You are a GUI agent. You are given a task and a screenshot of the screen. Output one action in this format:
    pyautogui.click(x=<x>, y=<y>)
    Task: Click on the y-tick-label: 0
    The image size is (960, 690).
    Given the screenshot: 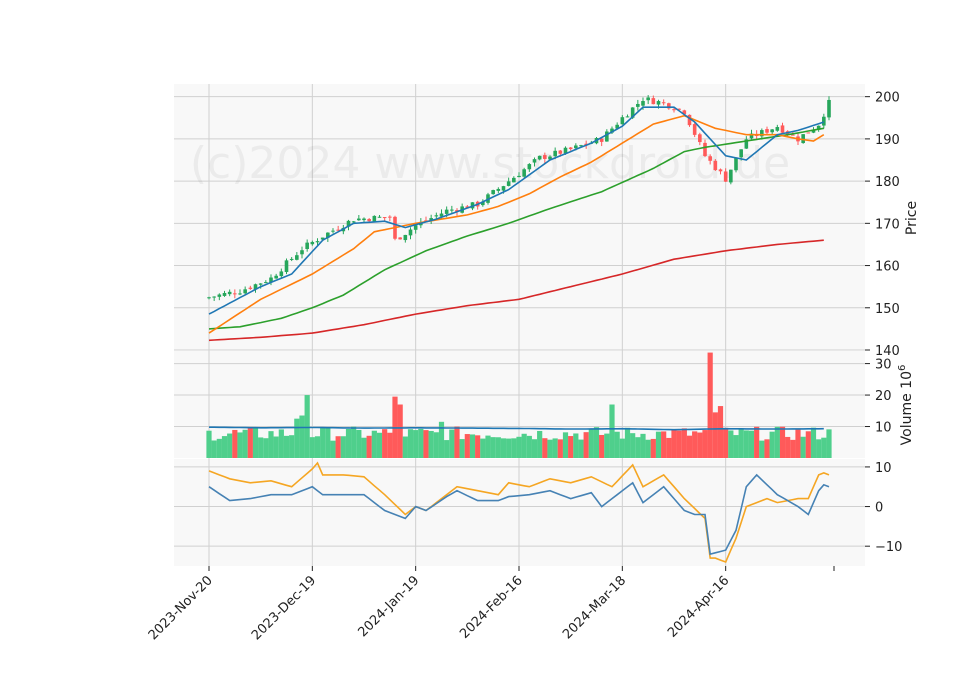 What is the action you would take?
    pyautogui.click(x=879, y=508)
    